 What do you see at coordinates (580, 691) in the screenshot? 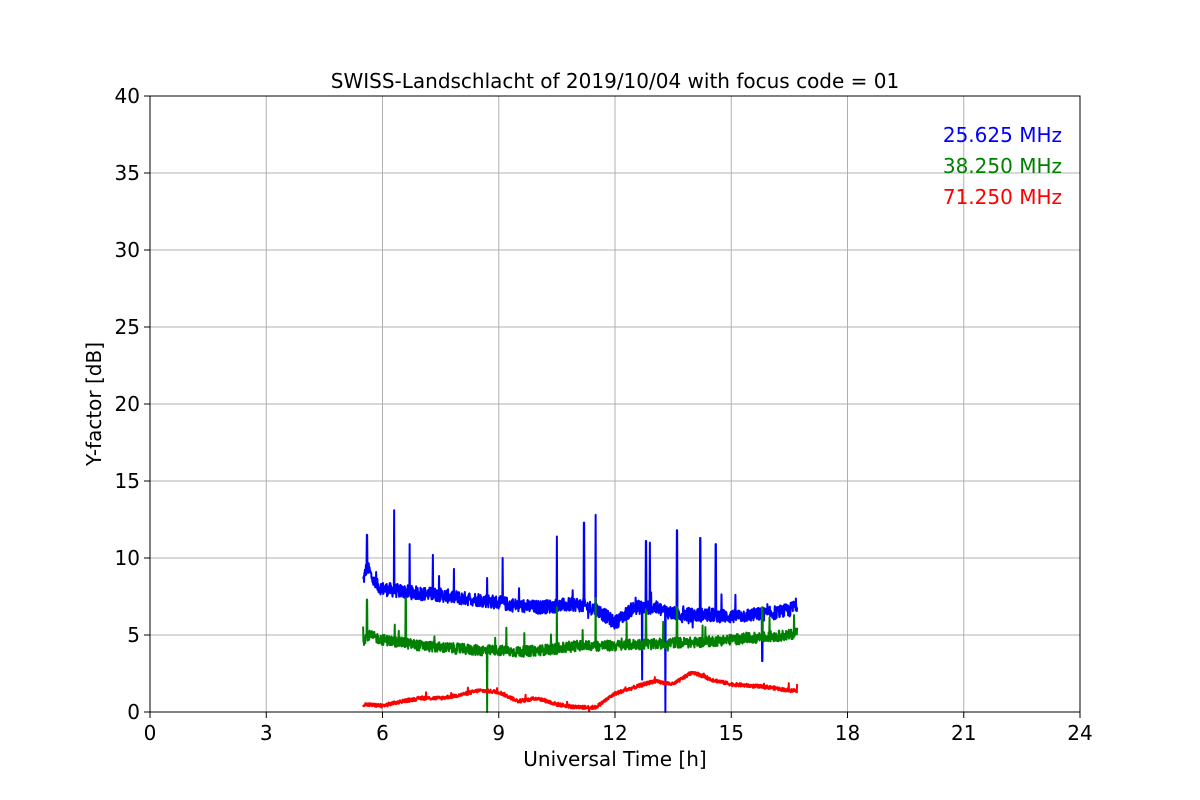
I see `series-line-71-250-mhz` at bounding box center [580, 691].